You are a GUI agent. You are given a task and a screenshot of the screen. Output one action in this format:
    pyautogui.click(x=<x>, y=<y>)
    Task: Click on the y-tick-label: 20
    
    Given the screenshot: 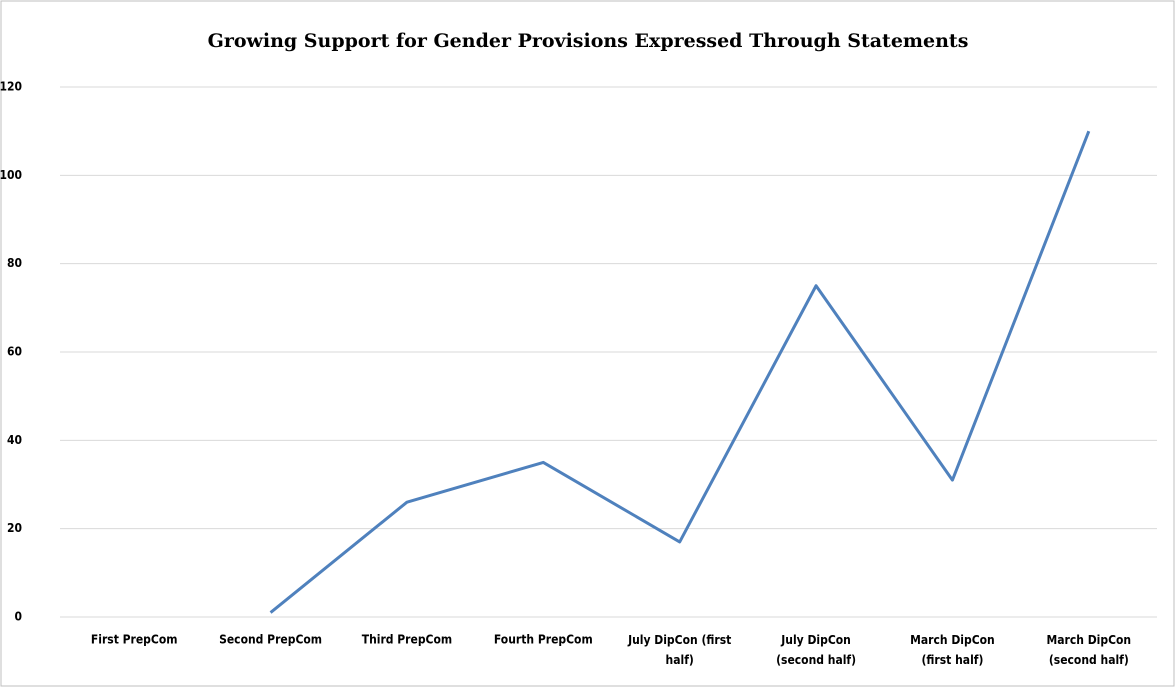 What is the action you would take?
    pyautogui.click(x=14, y=528)
    